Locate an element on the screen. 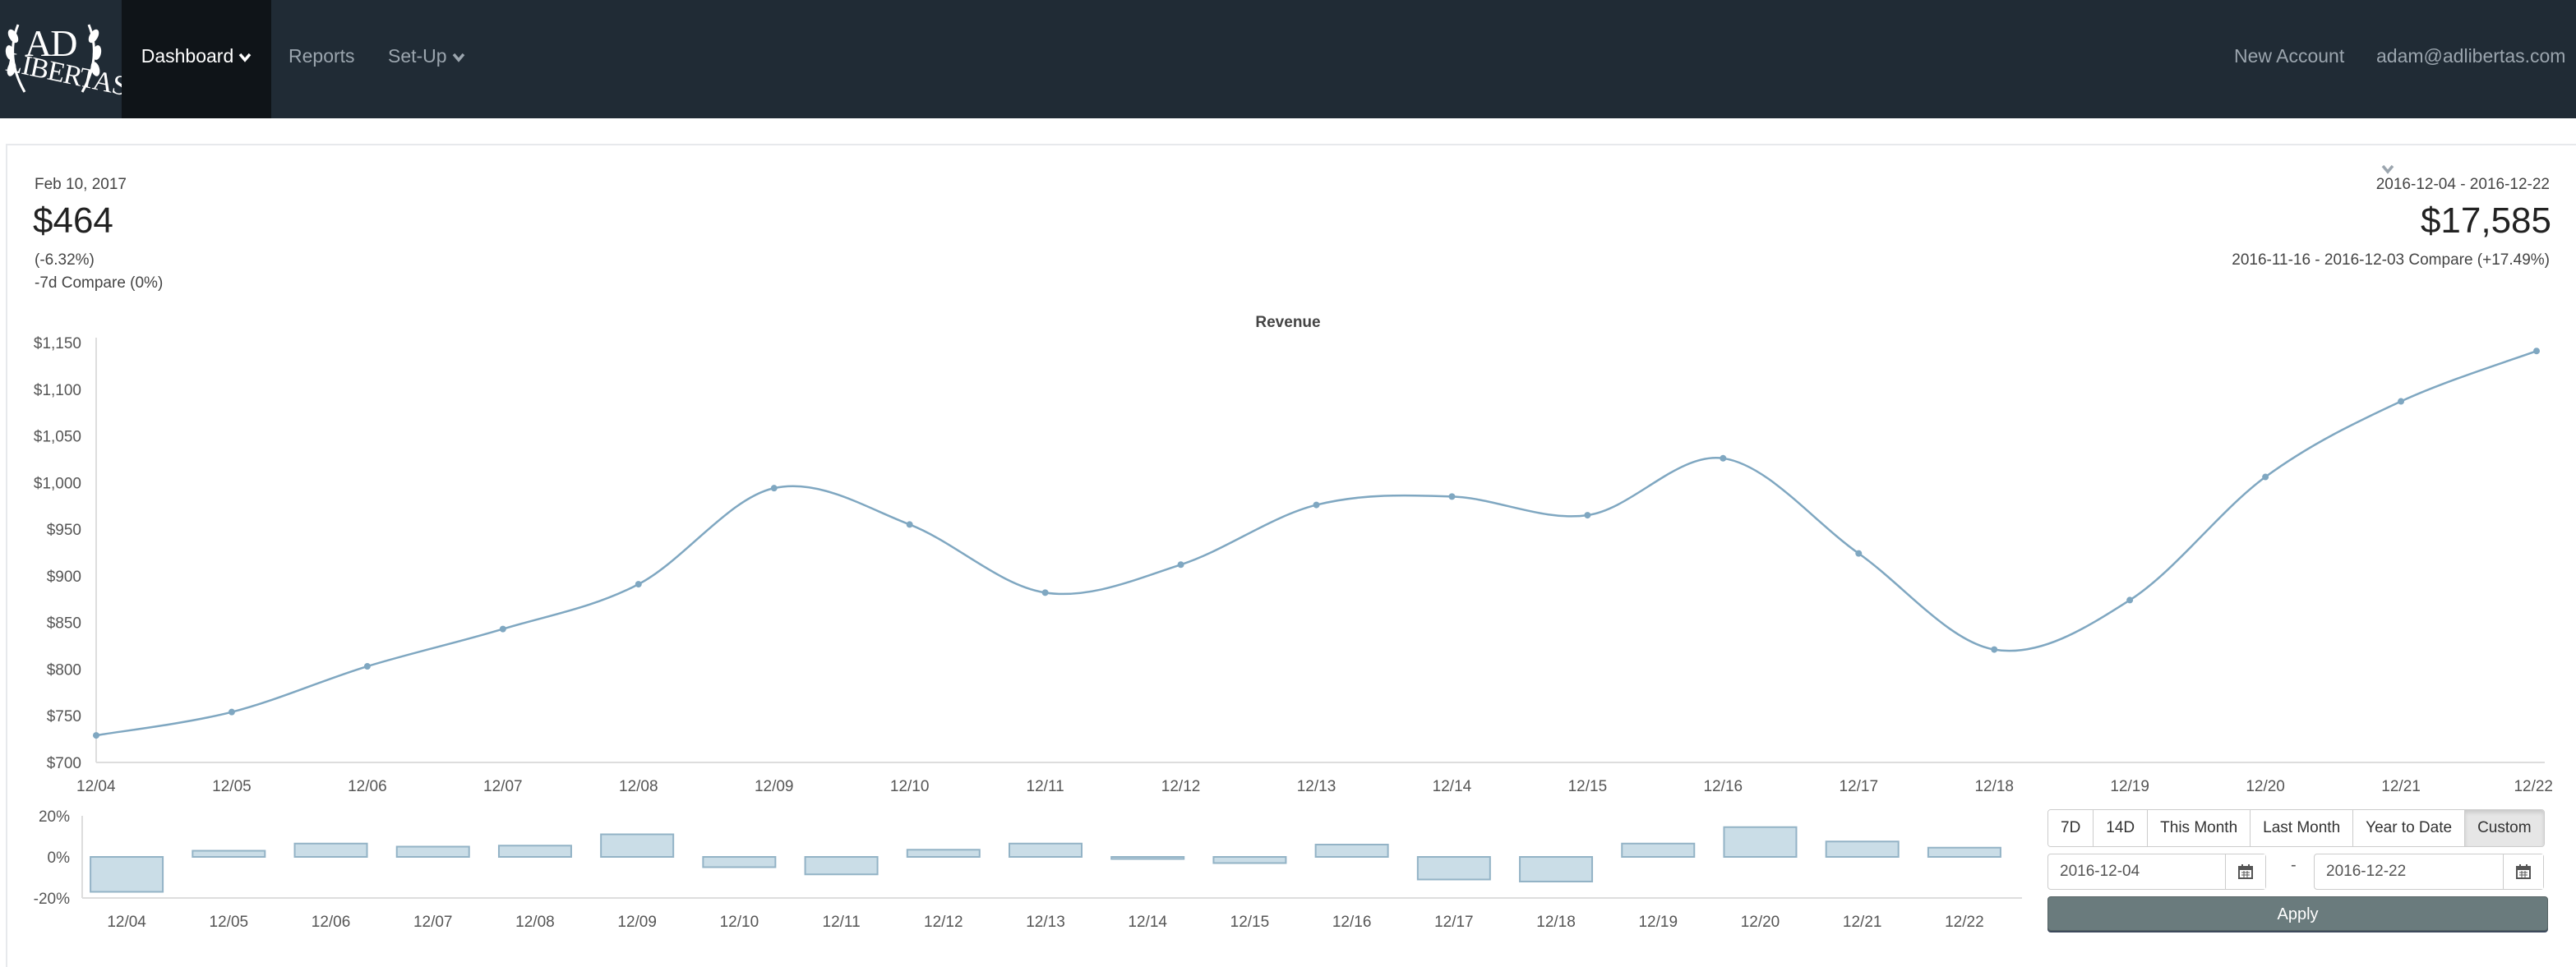 Image resolution: width=2576 pixels, height=967 pixels. date-from-calendar-button is located at coordinates (2245, 871).